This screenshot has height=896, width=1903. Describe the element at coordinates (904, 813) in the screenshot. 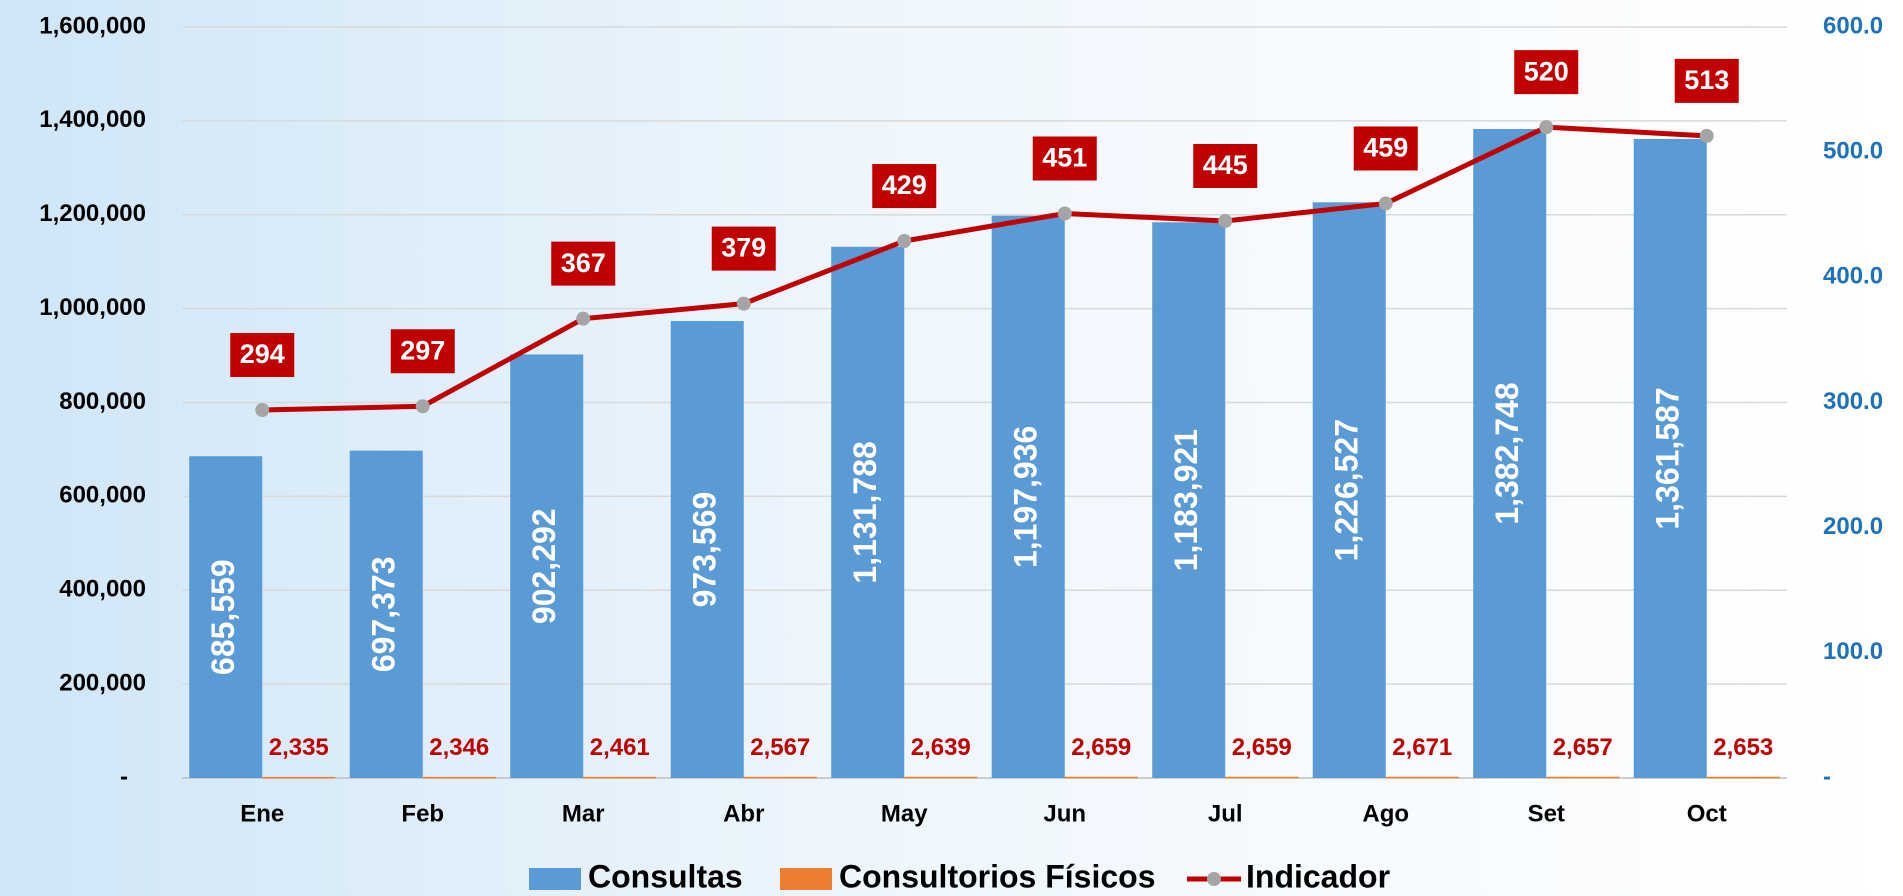

I see `x-tick-label: May` at that location.